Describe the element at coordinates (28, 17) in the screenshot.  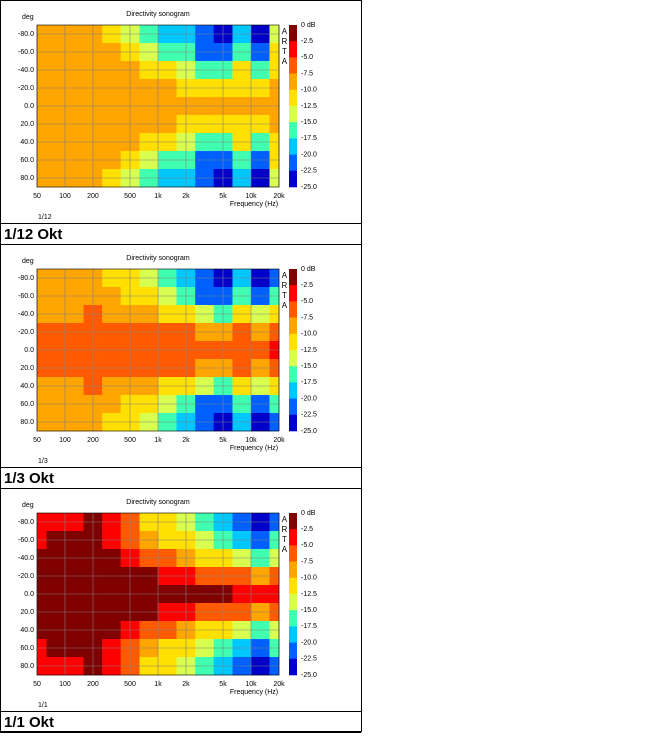
I see `y-axis-label: deg` at that location.